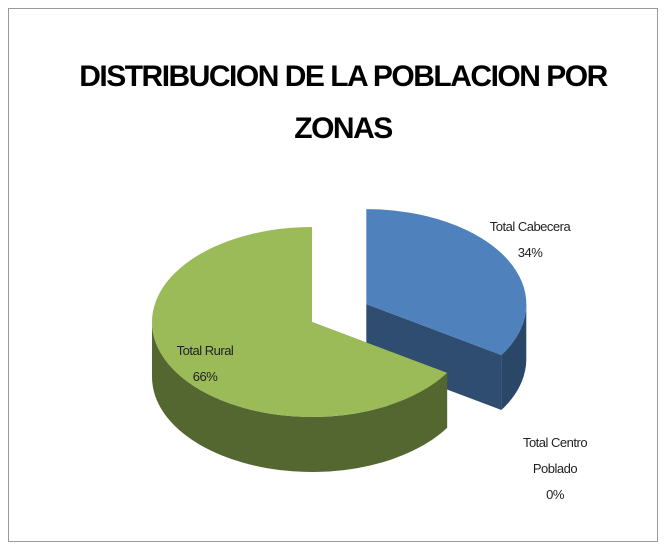  What do you see at coordinates (530, 252) in the screenshot?
I see `data-label-value: 34%` at bounding box center [530, 252].